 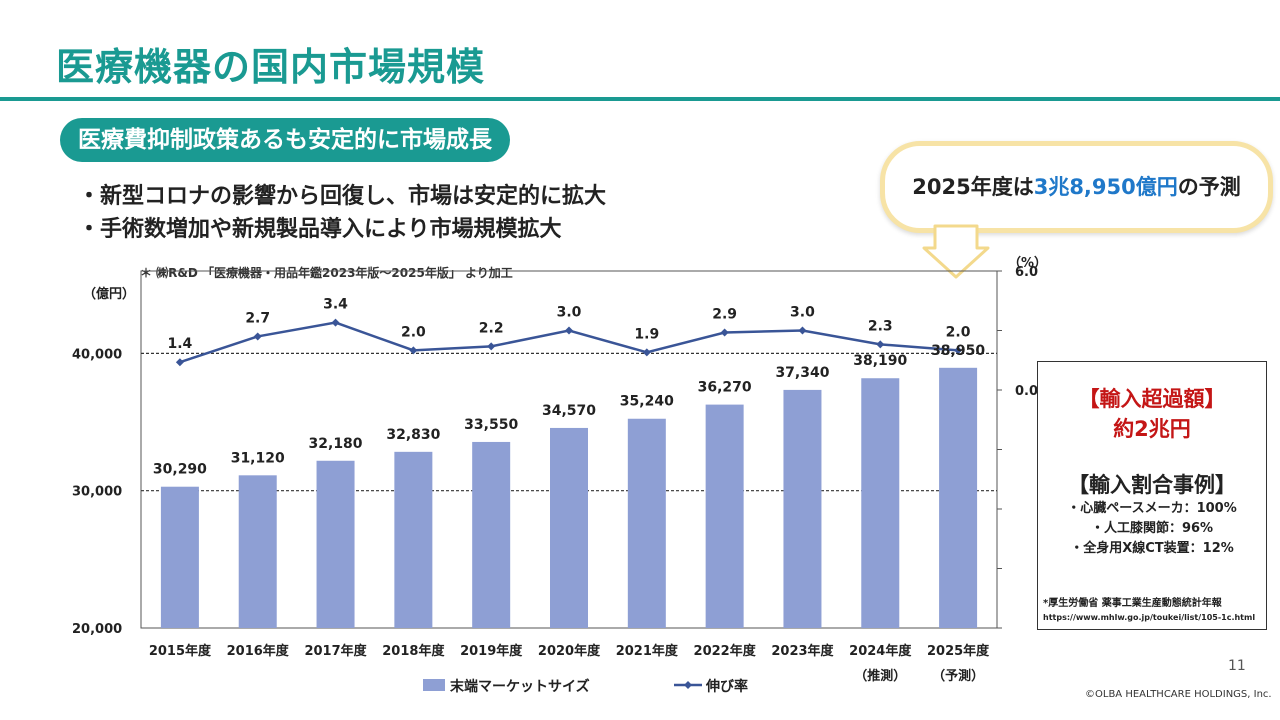 I want to click on x-axis-label: 2019年度, so click(x=491, y=651).